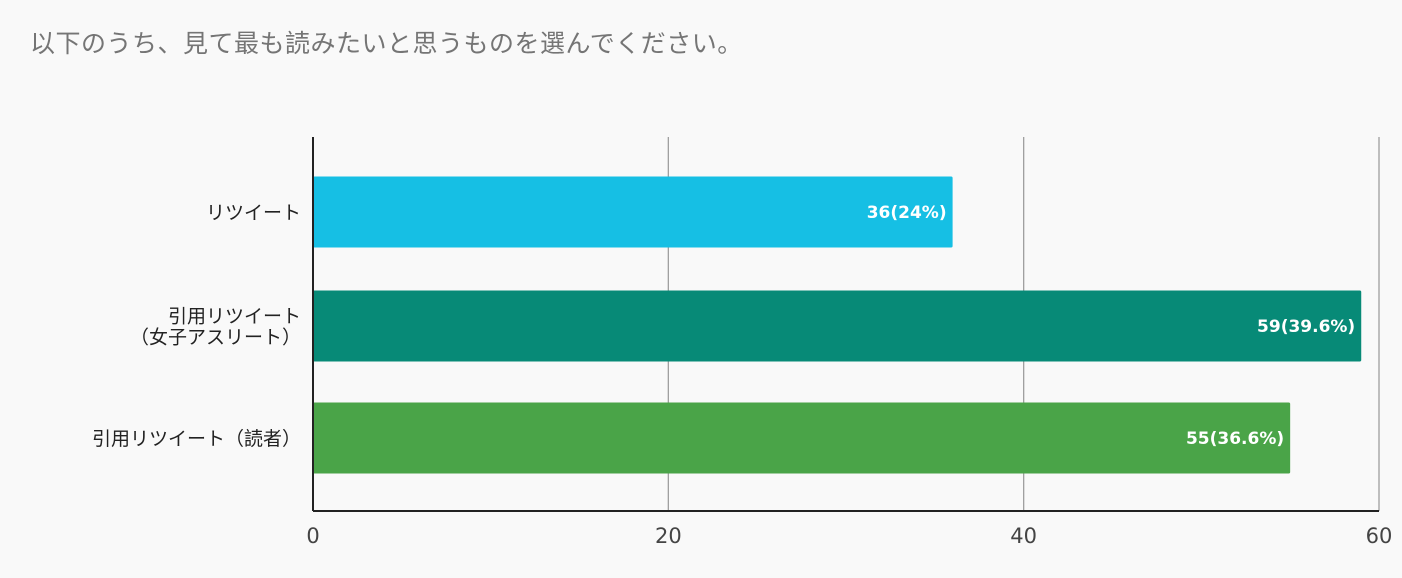  What do you see at coordinates (668, 536) in the screenshot?
I see `x-tick-label-20: 20` at bounding box center [668, 536].